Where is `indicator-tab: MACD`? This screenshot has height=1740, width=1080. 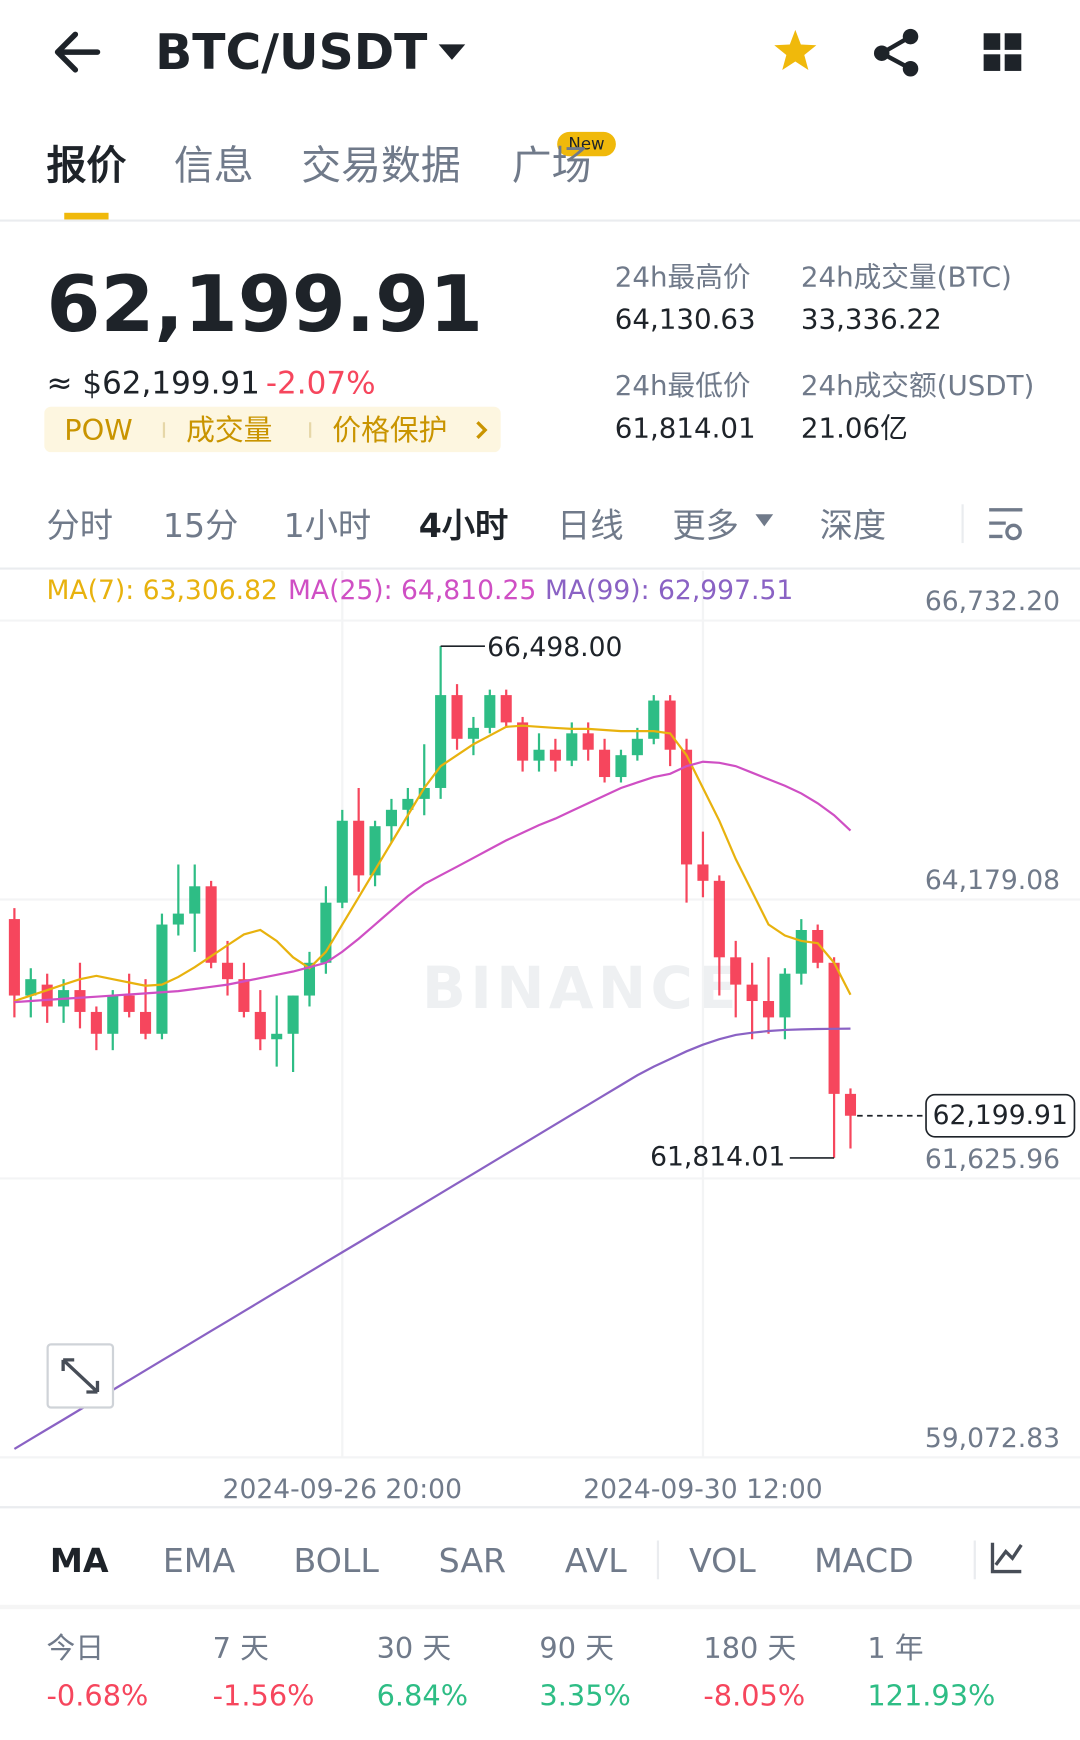
indicator-tab: MACD is located at coordinates (864, 1560).